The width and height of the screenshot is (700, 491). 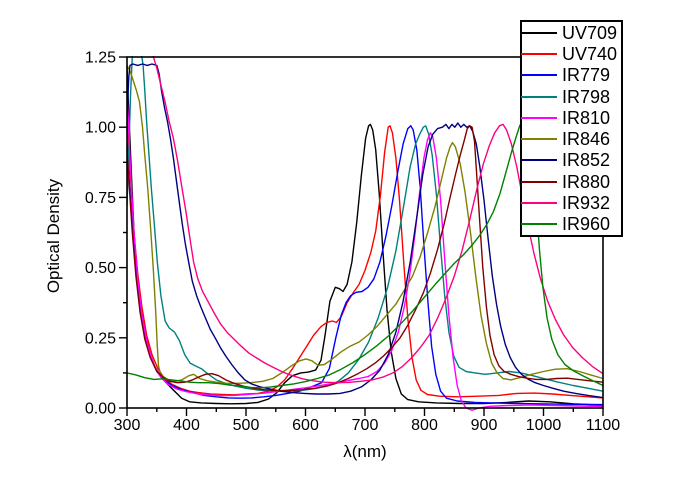 What do you see at coordinates (100, 58) in the screenshot?
I see `y-tick-label: 1.25` at bounding box center [100, 58].